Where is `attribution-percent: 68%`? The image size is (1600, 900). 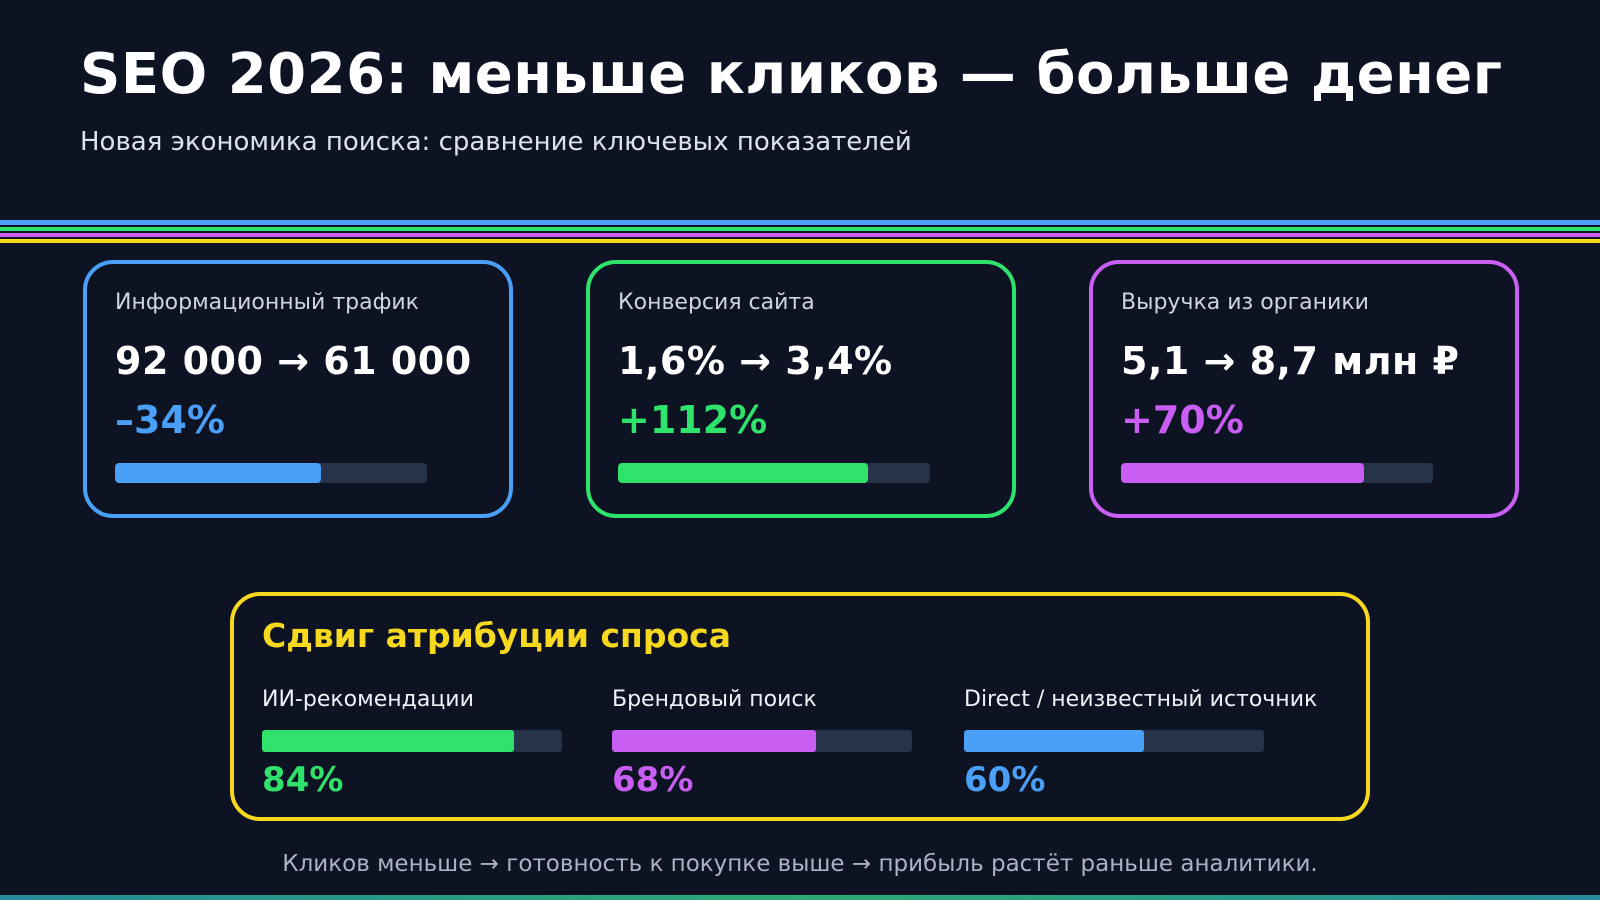
attribution-percent: 68% is located at coordinates (653, 780).